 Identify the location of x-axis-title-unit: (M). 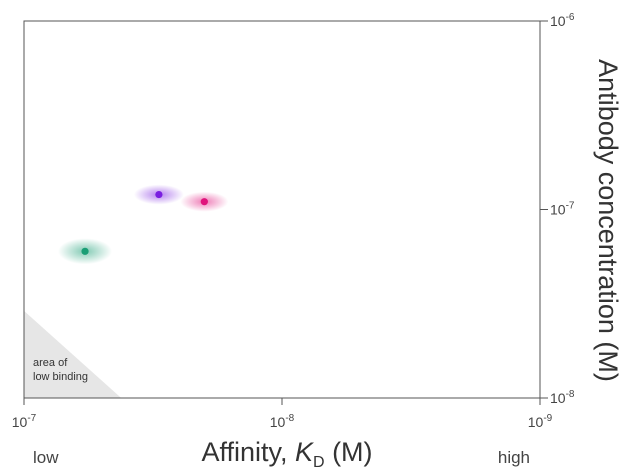
(349, 452).